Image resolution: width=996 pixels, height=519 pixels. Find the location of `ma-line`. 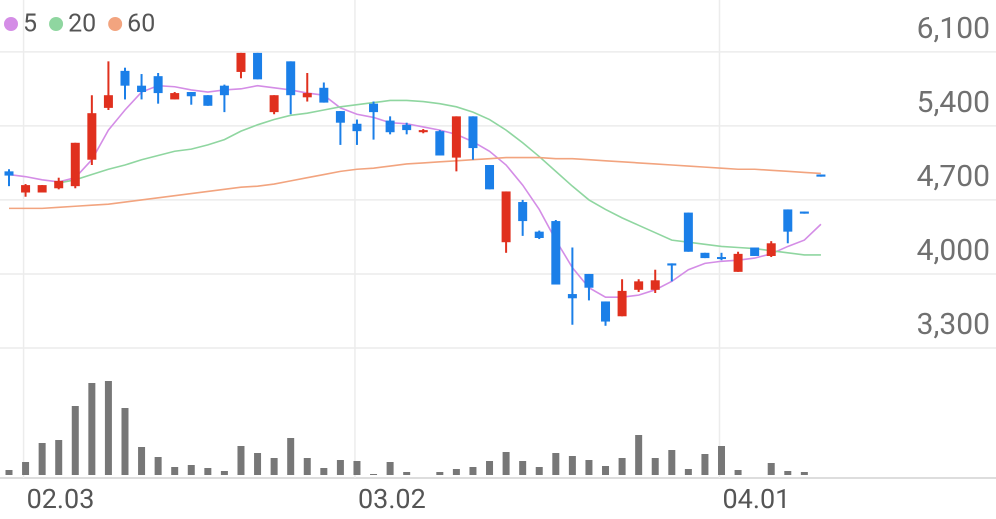

ma-line is located at coordinates (415, 183).